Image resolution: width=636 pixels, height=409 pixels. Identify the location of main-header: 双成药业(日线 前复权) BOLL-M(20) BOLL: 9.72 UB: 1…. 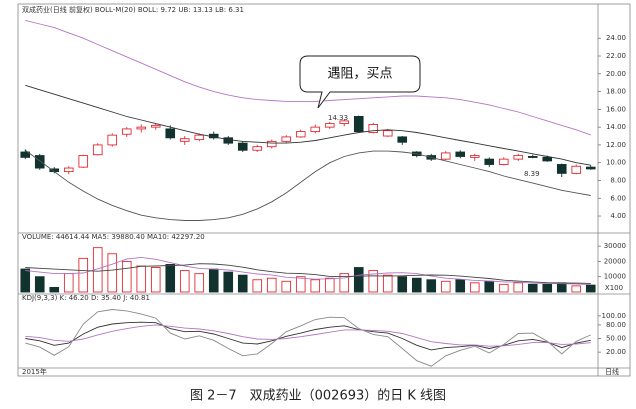
(133, 9).